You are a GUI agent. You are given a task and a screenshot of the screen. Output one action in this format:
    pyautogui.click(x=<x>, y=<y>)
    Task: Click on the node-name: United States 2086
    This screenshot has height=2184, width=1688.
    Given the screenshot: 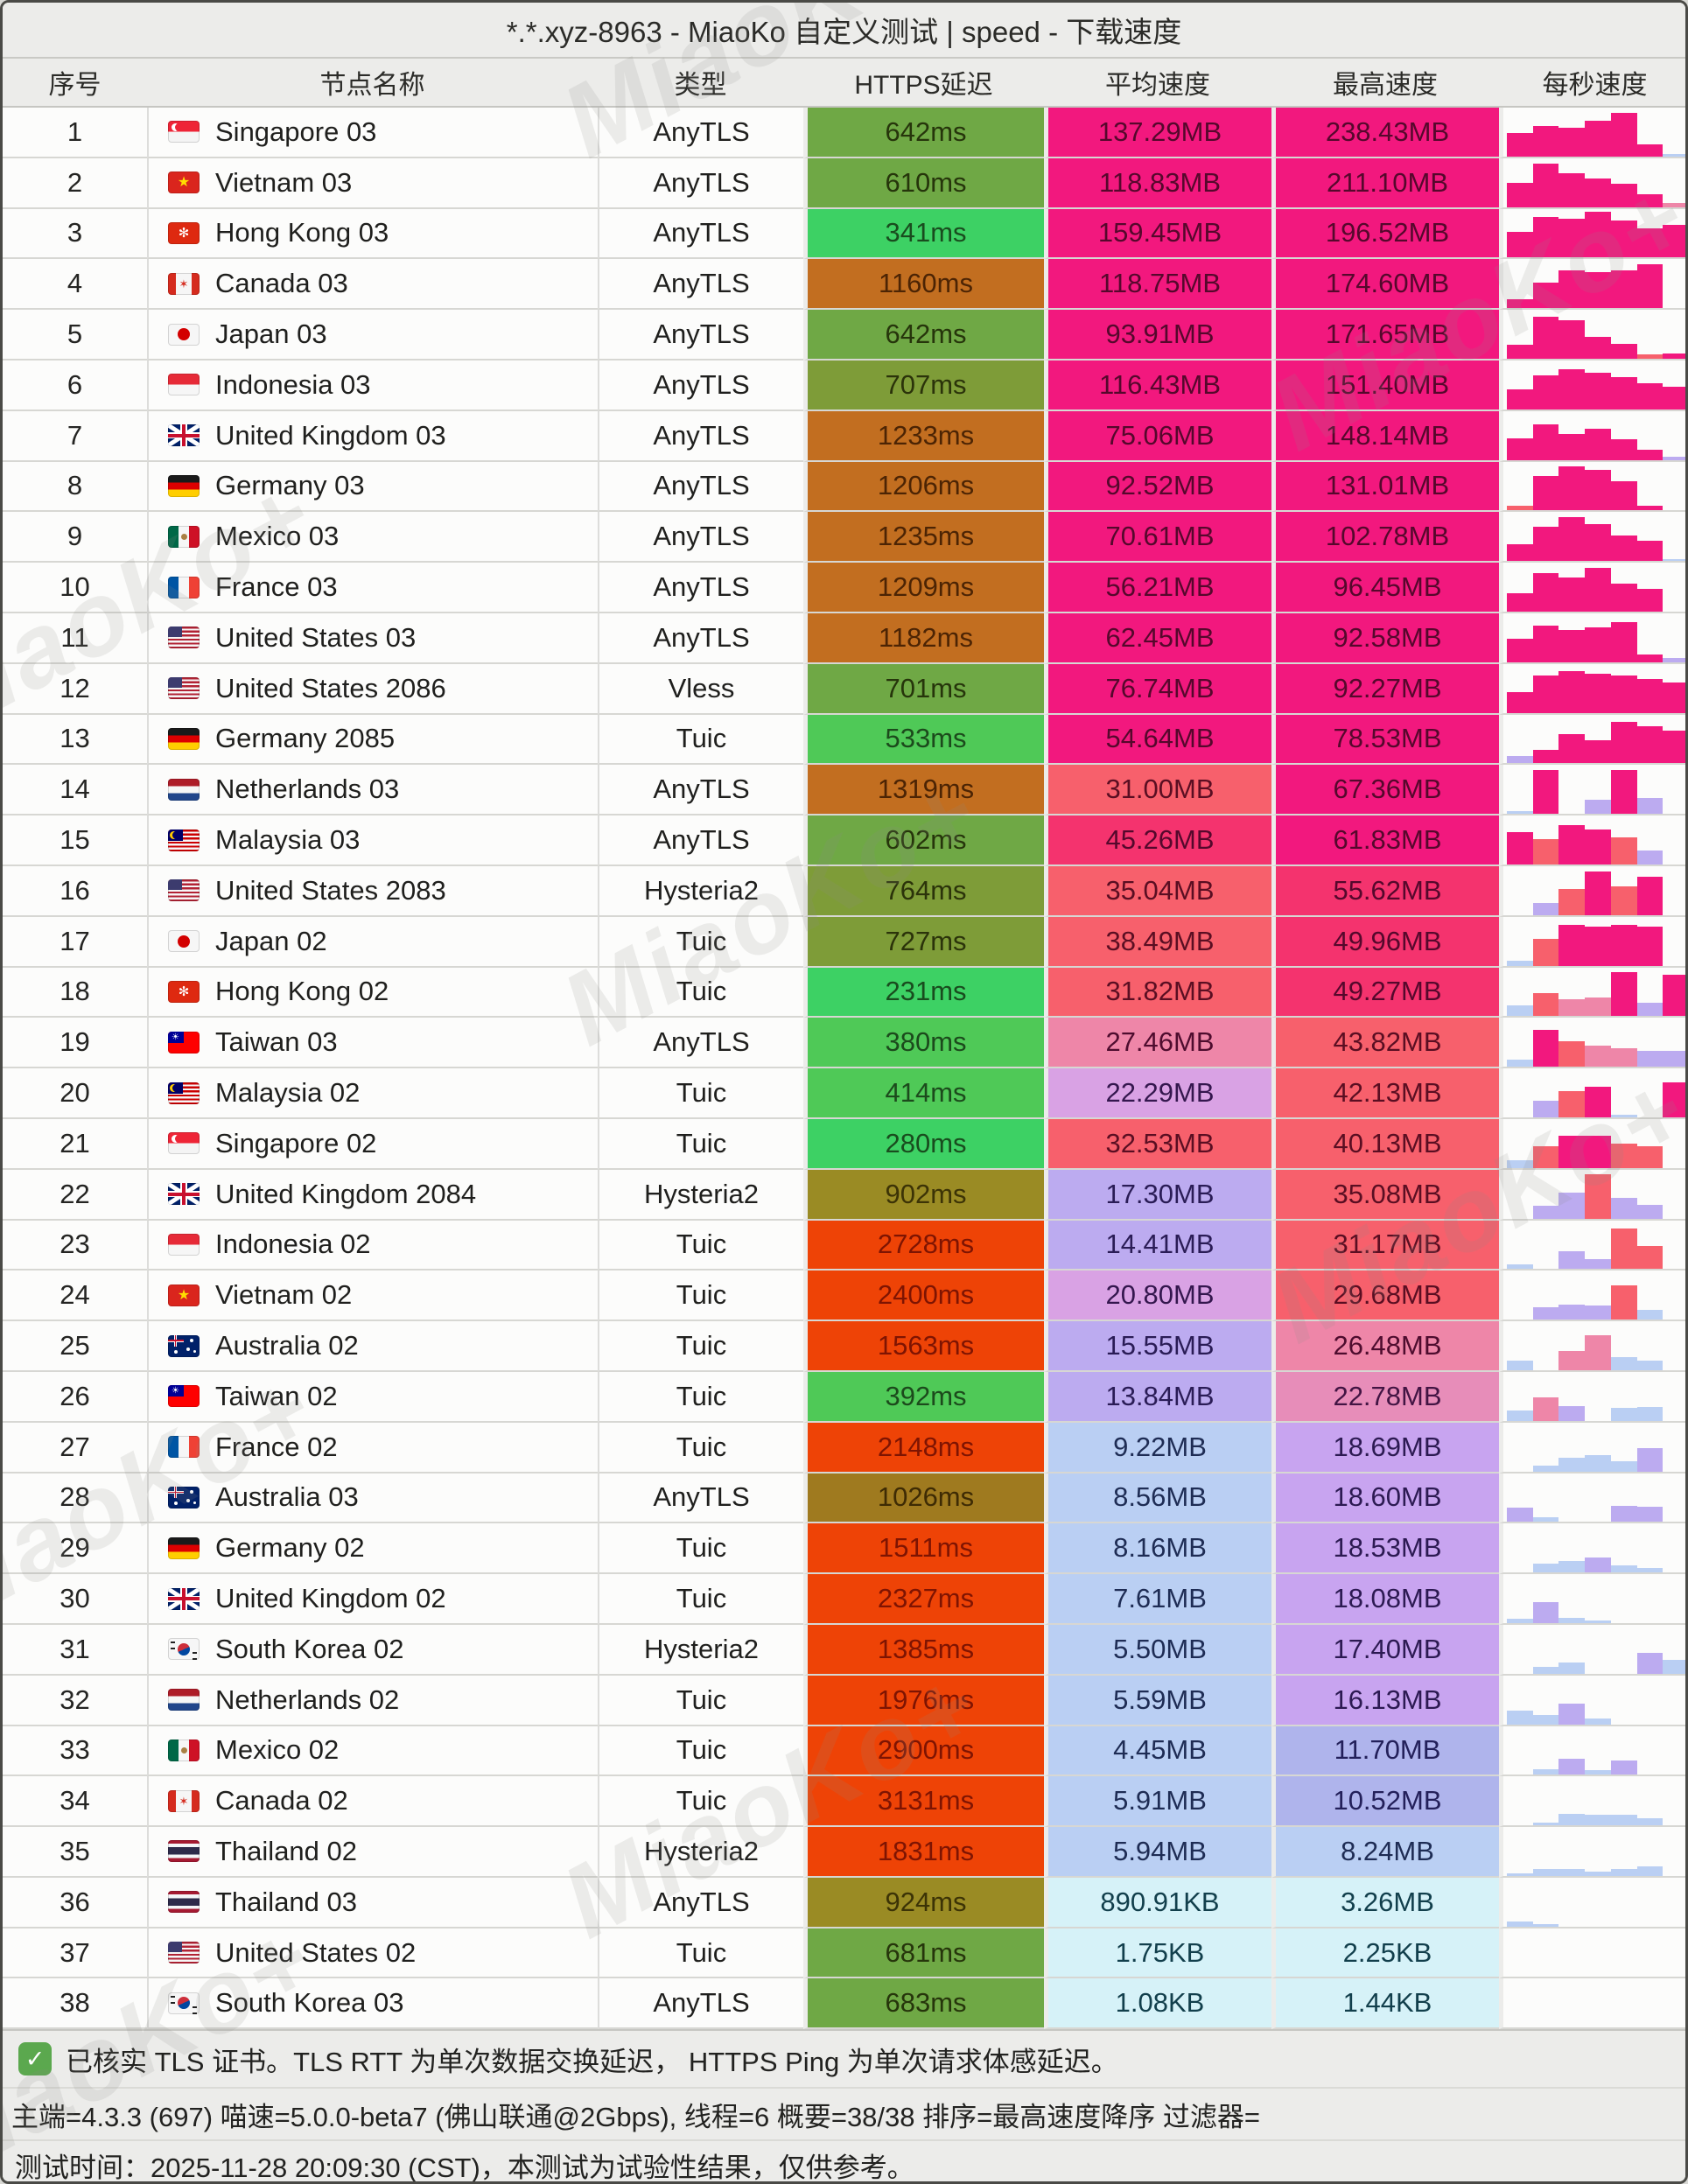 What is the action you would take?
    pyautogui.click(x=330, y=688)
    